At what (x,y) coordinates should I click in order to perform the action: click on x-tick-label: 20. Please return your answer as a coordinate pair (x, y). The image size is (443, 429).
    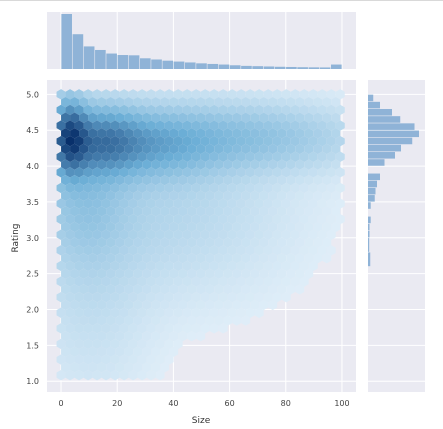
    Looking at the image, I should click on (117, 403).